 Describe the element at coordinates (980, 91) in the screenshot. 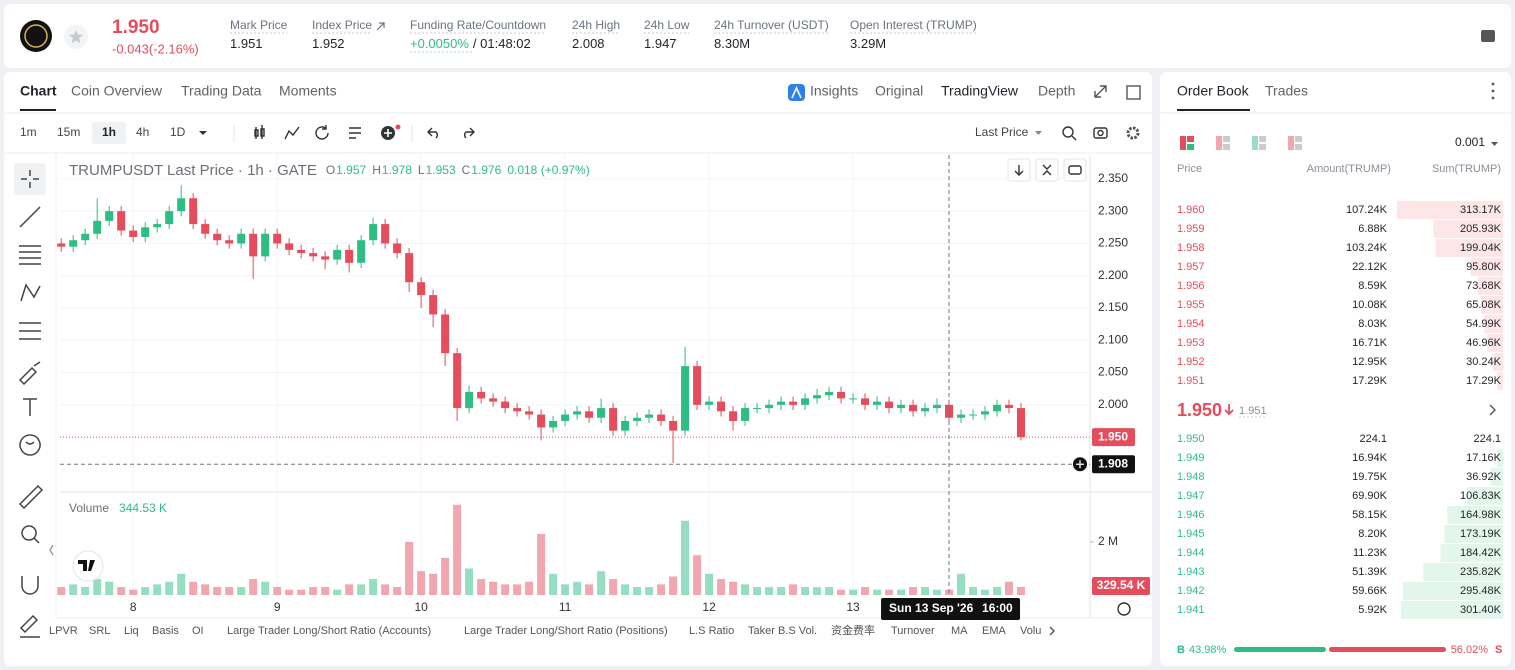

I see `view-tab: TradingView` at that location.